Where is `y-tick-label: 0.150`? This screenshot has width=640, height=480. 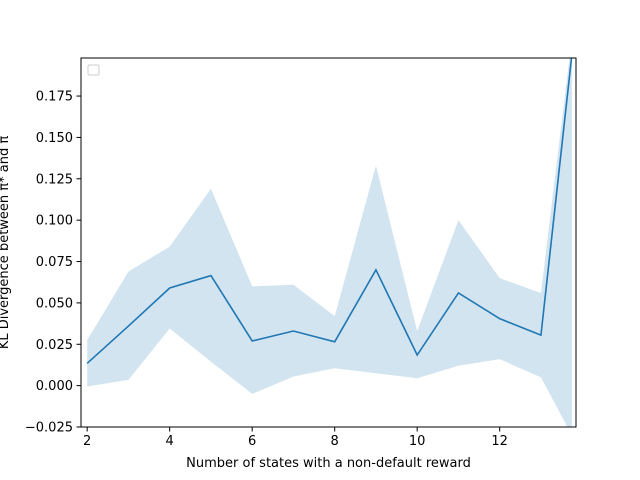 y-tick-label: 0.150 is located at coordinates (54, 138).